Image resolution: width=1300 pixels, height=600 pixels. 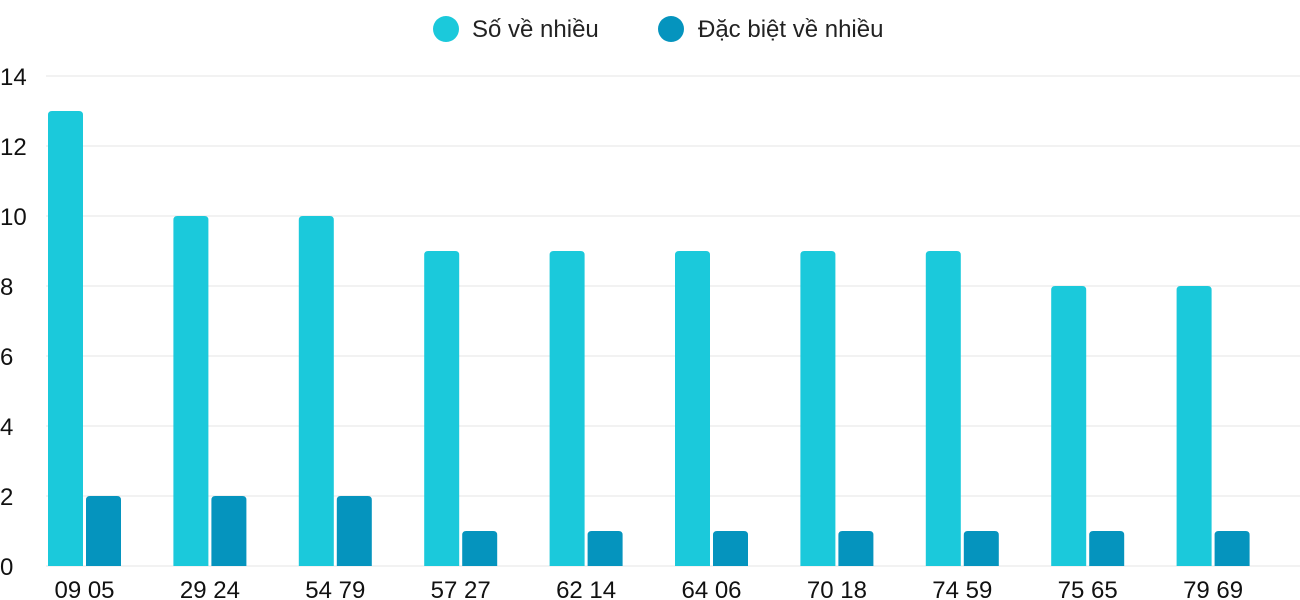 I want to click on y-tick-label: 12, so click(x=13, y=147).